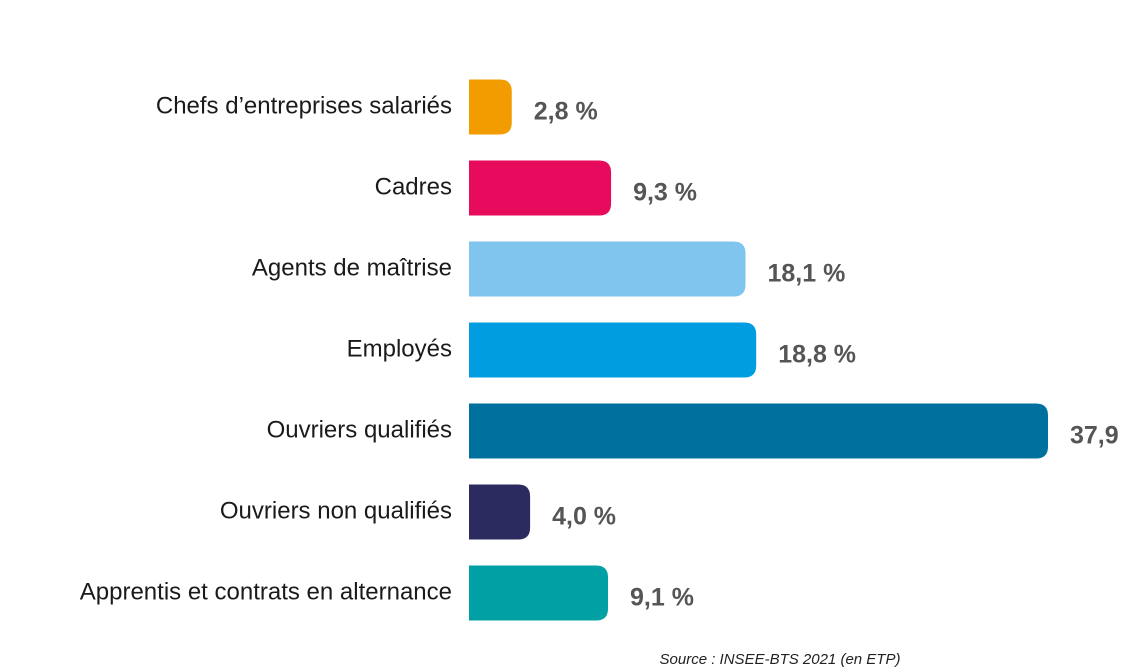  What do you see at coordinates (359, 429) in the screenshot?
I see `category-label: Ouvriers qualifiés` at bounding box center [359, 429].